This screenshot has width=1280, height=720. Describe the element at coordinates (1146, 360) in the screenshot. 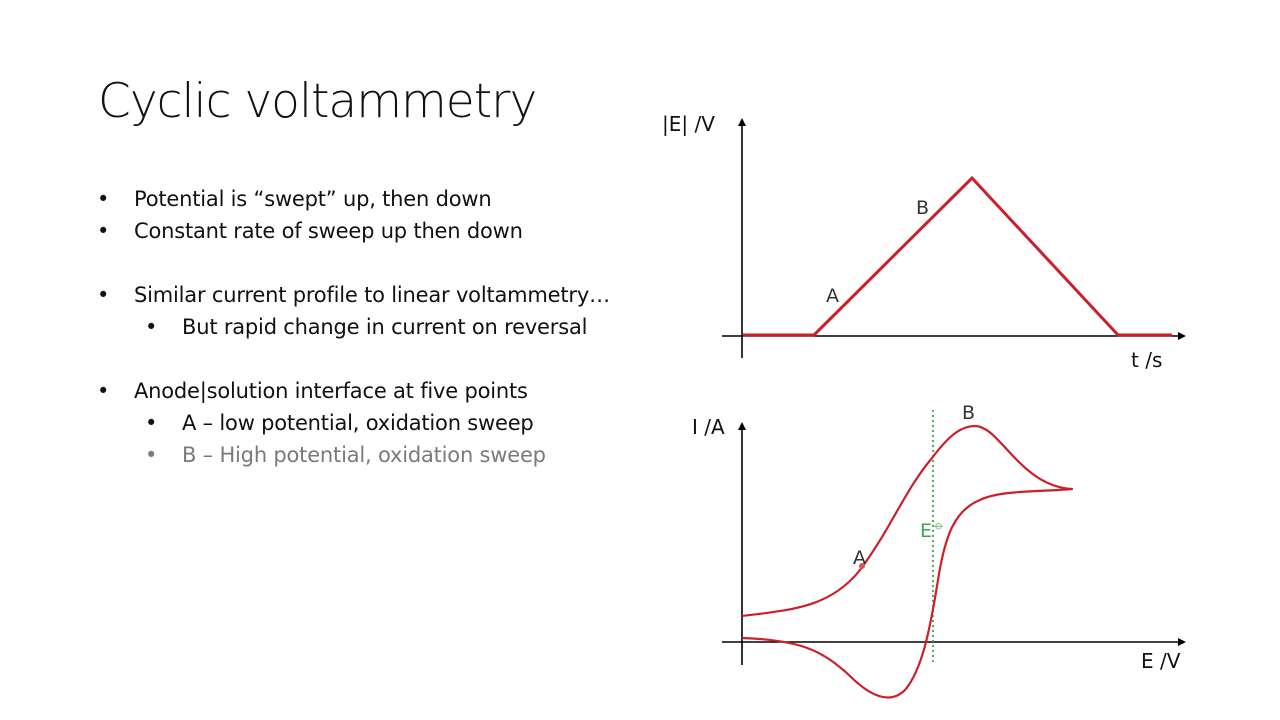

I see `t-axis-label: t /s` at that location.